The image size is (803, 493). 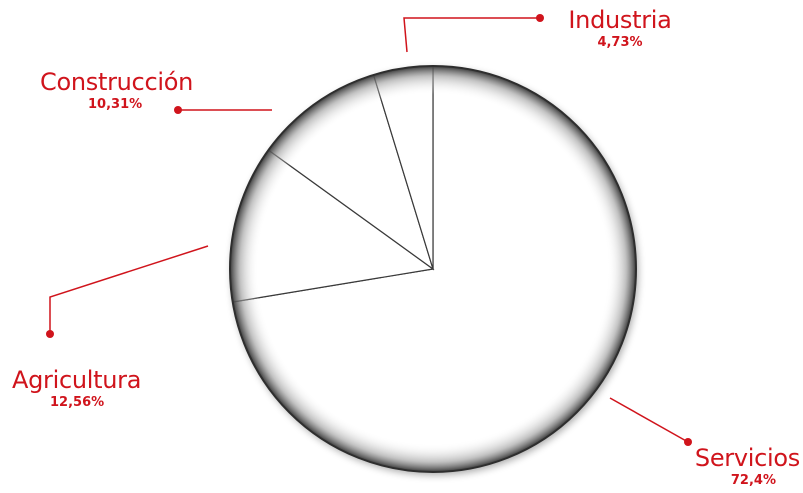 I want to click on leader-dot-servicios, so click(x=688, y=442).